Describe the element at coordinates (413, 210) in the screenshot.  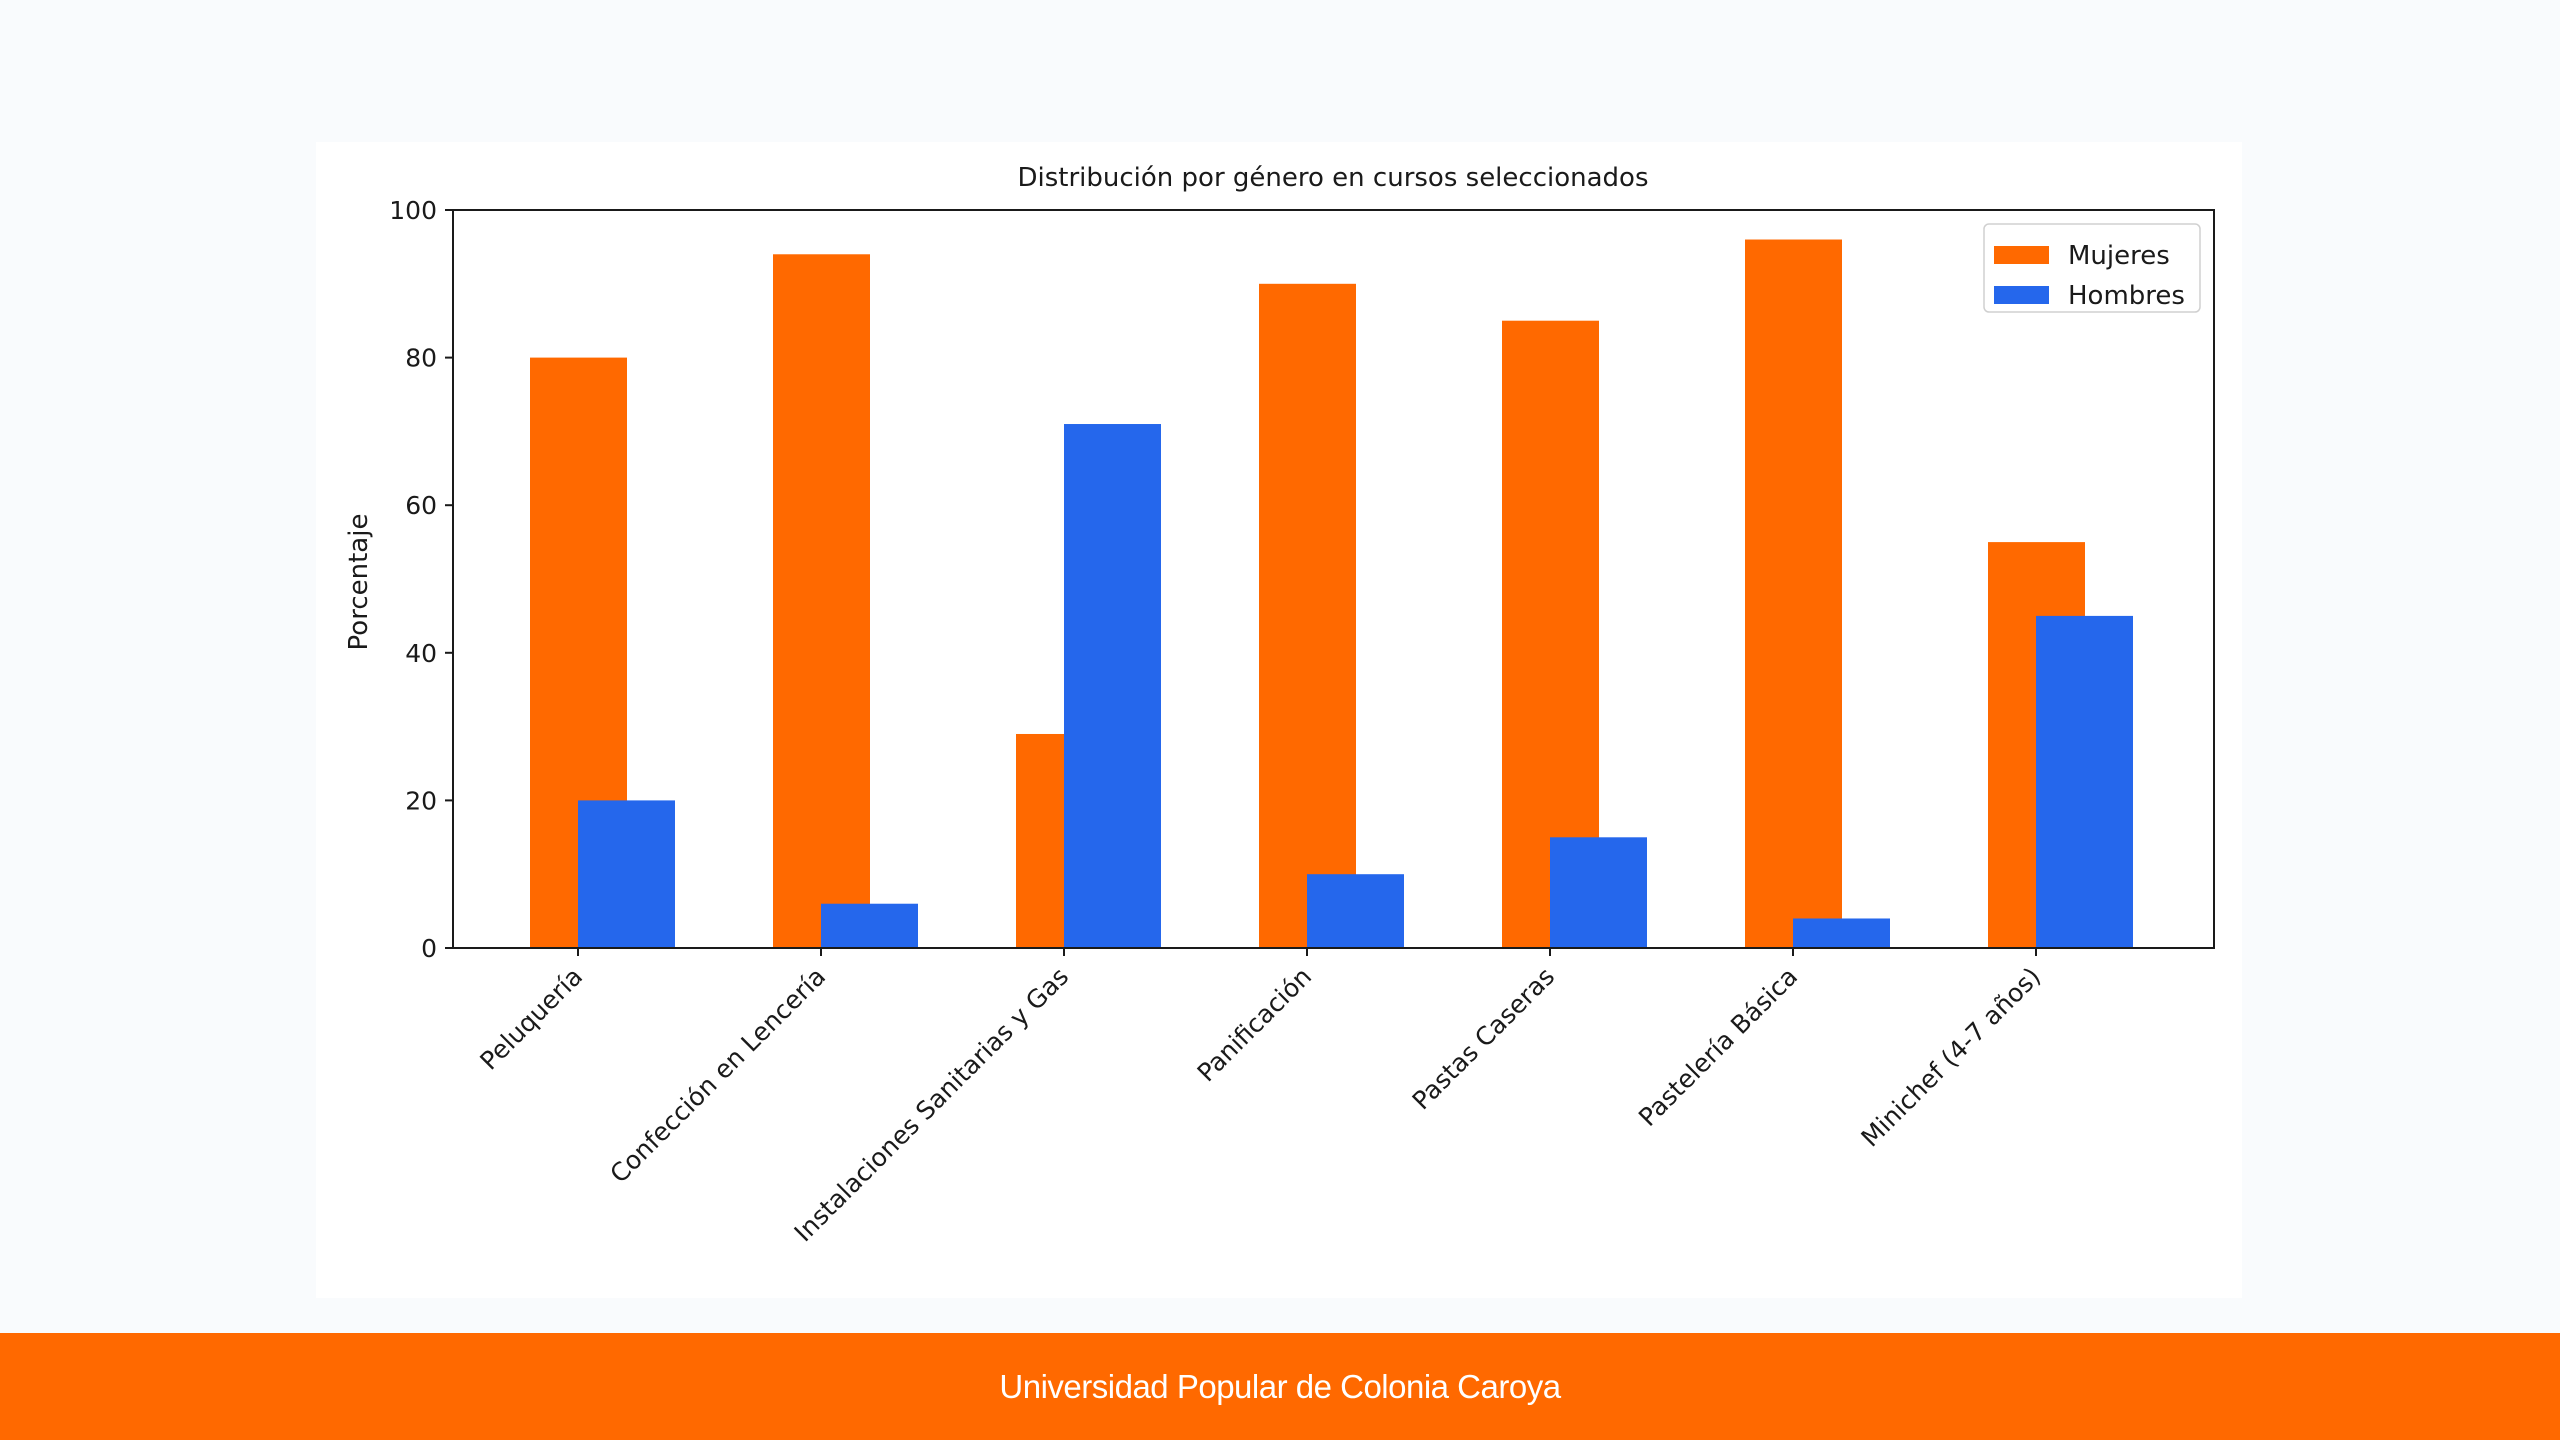
I see `y-tick-label: 100` at that location.